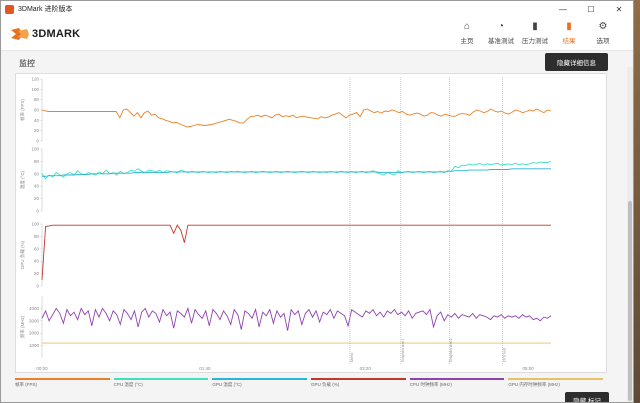 Image resolution: width=640 pixels, height=403 pixels. What do you see at coordinates (161, 382) in the screenshot?
I see `legend-item-cpu-temp: CPU 温度 (°C)` at bounding box center [161, 382].